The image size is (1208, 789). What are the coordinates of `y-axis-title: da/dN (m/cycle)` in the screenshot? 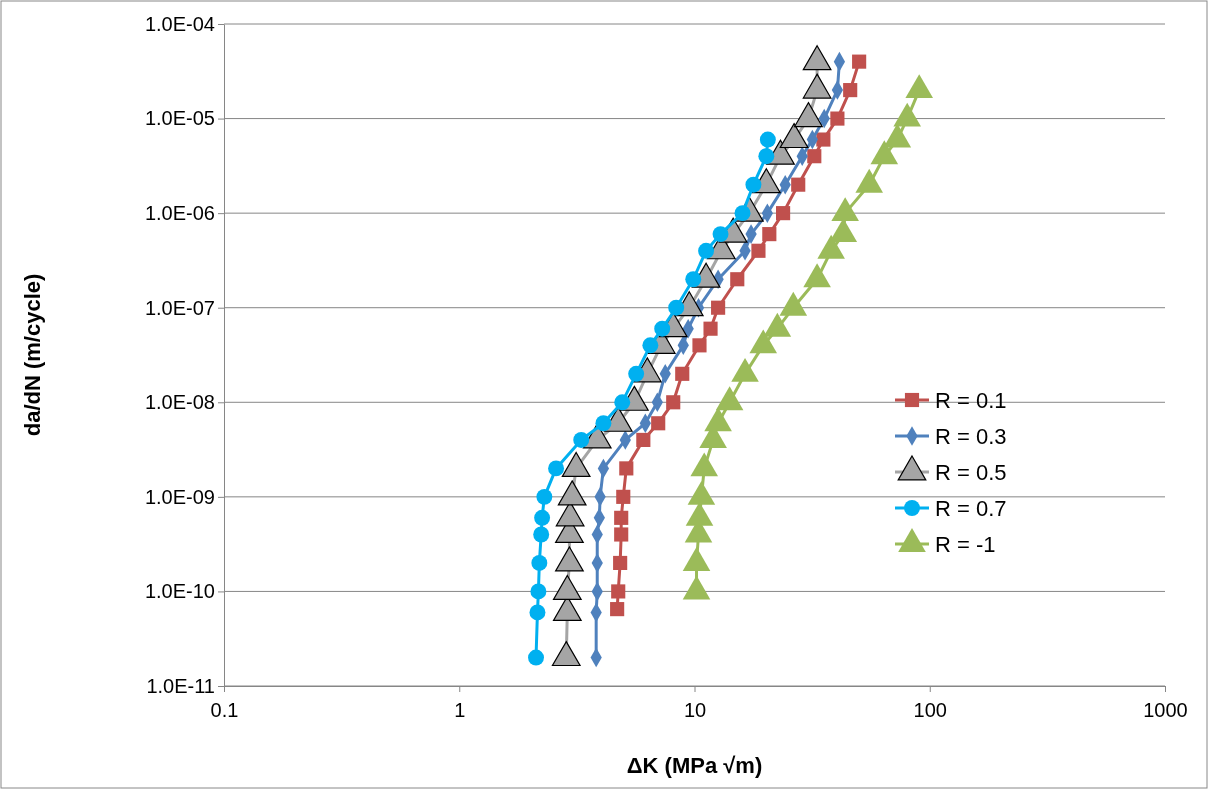 It's located at (32, 355).